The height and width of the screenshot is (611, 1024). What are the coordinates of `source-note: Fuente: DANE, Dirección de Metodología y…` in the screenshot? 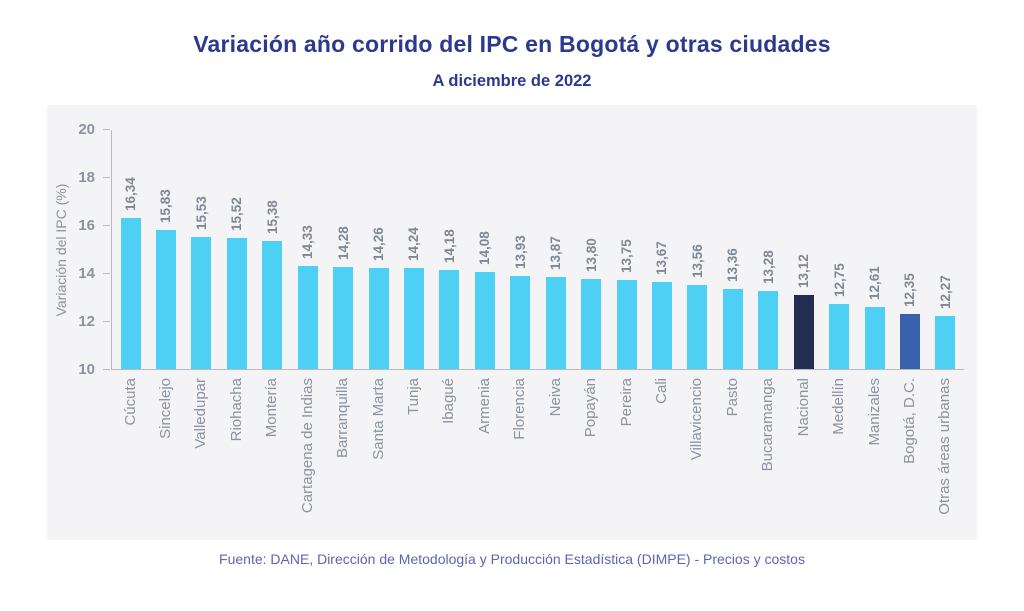 It's located at (512, 559).